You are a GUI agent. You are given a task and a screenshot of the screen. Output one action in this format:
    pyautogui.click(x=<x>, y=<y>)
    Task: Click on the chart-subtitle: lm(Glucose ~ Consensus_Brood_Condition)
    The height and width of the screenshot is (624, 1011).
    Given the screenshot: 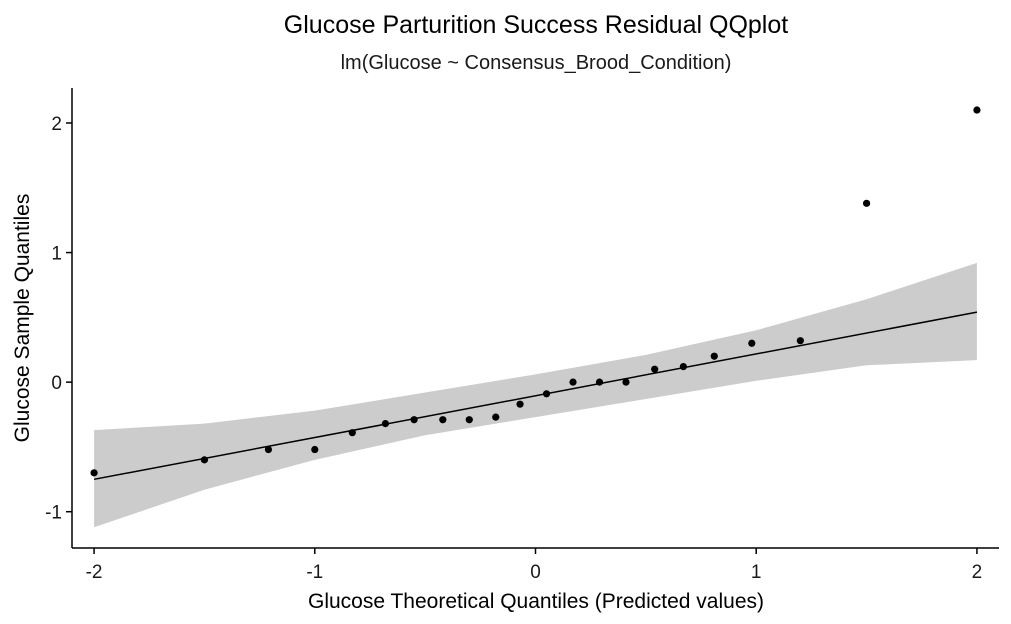 What is the action you would take?
    pyautogui.click(x=536, y=63)
    